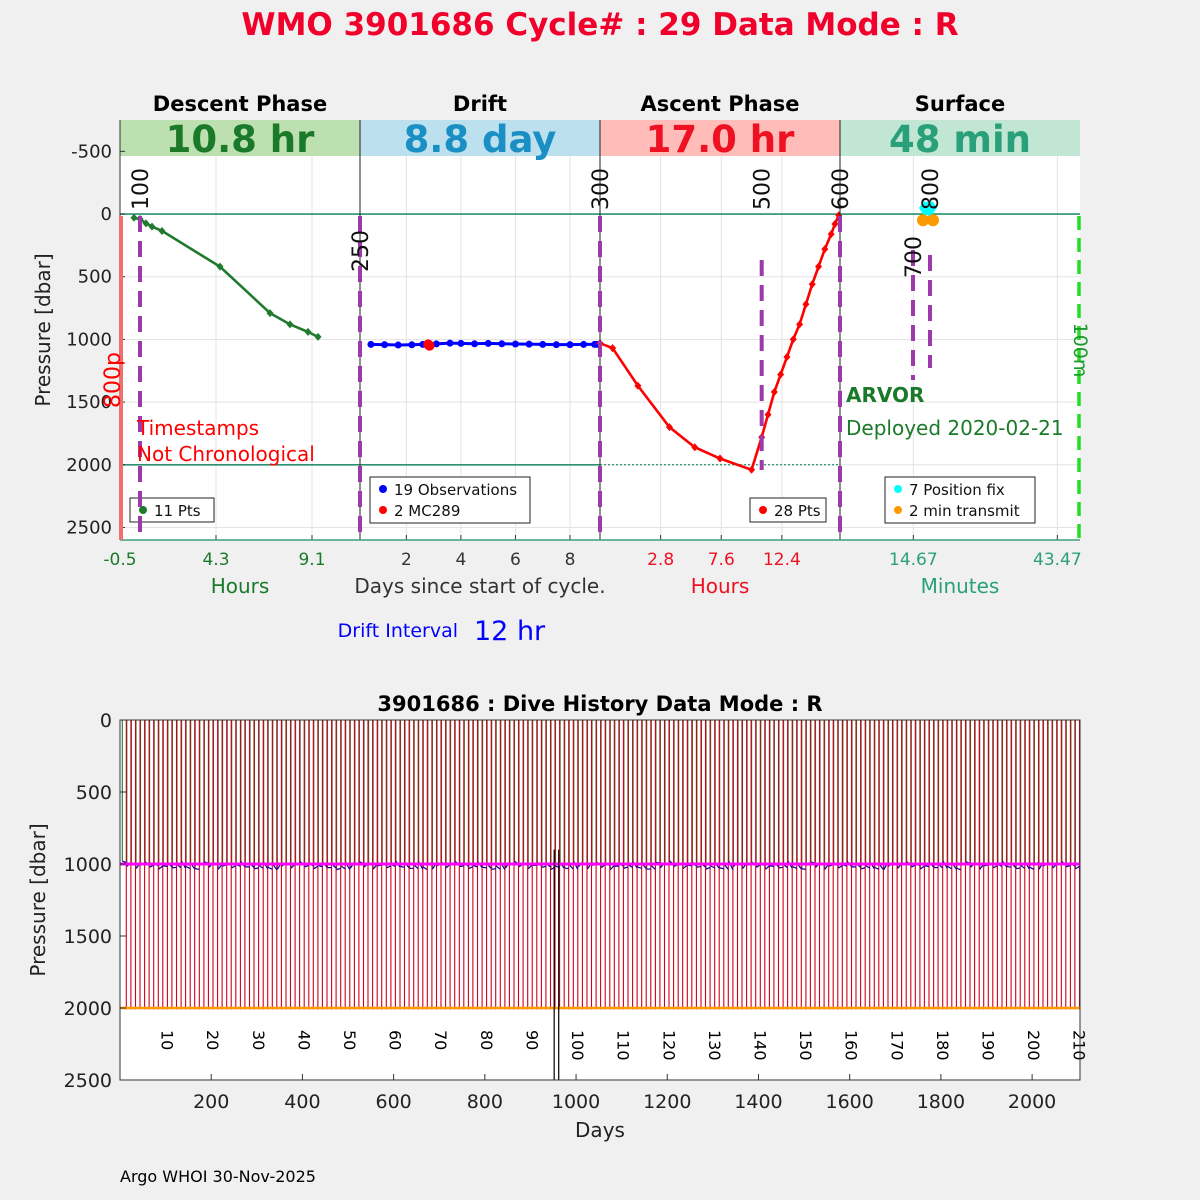 Image resolution: width=1200 pixels, height=1200 pixels. I want to click on phase-marker-label: 700, so click(914, 257).